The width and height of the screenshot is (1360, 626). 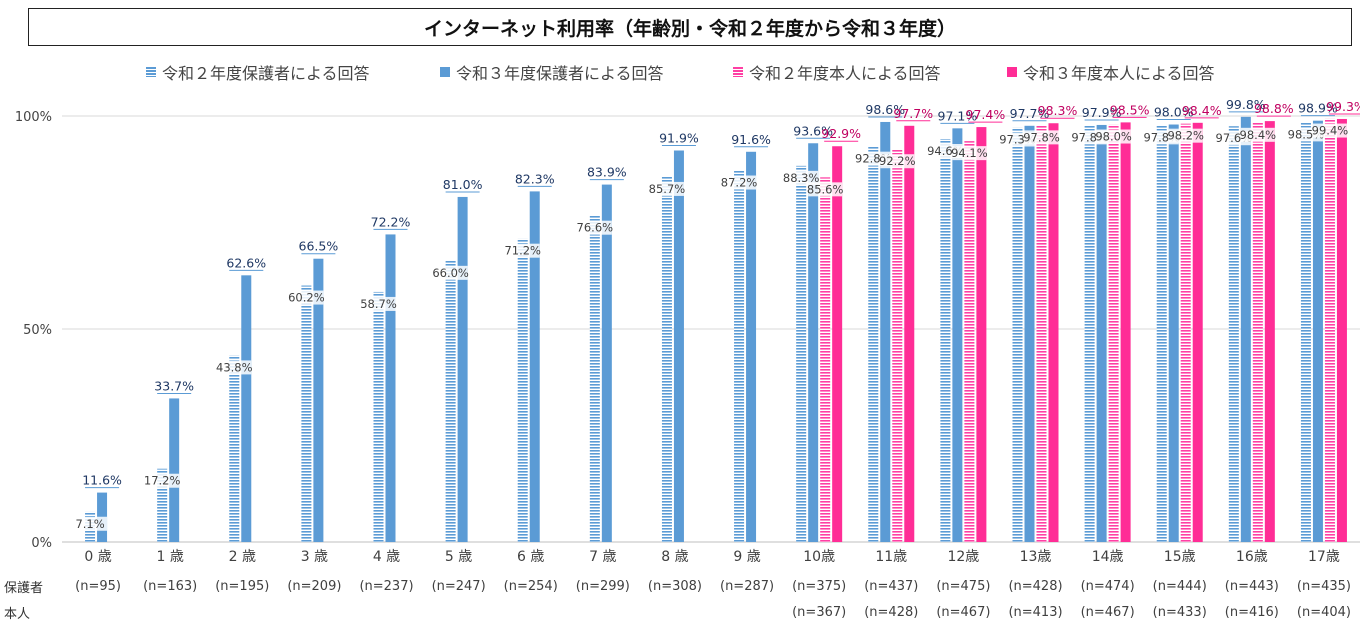 I want to click on data-label-r2-guardian: 76.6%, so click(x=595, y=228).